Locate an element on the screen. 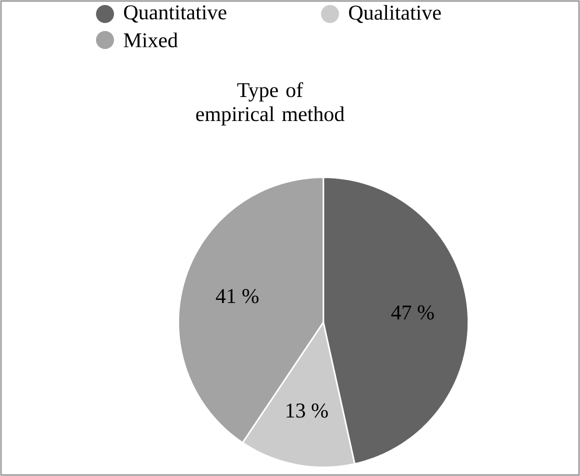  legend-label: Qualitative is located at coordinates (395, 13).